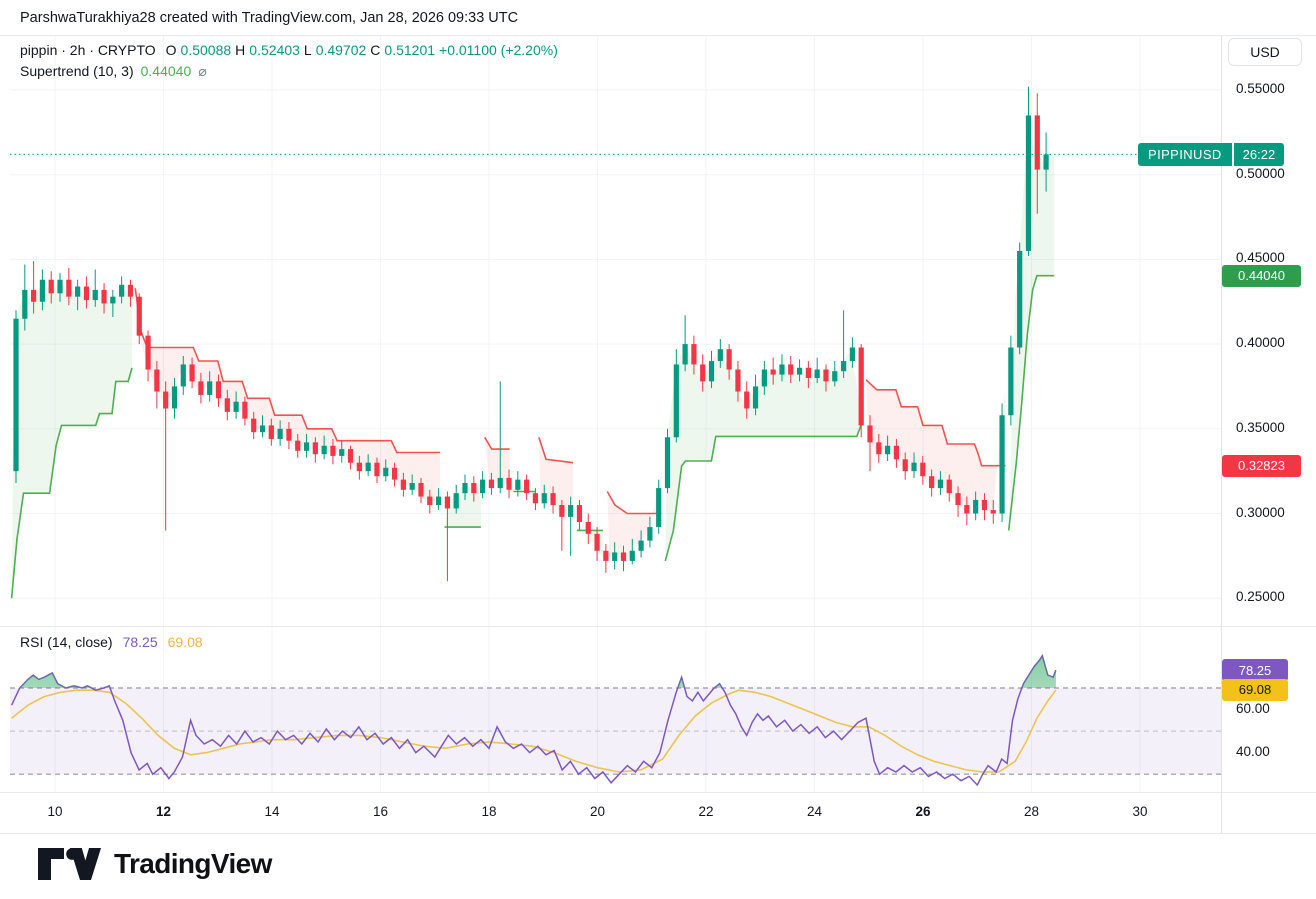 This screenshot has width=1316, height=899. What do you see at coordinates (1221, 434) in the screenshot?
I see `price-axis-border` at bounding box center [1221, 434].